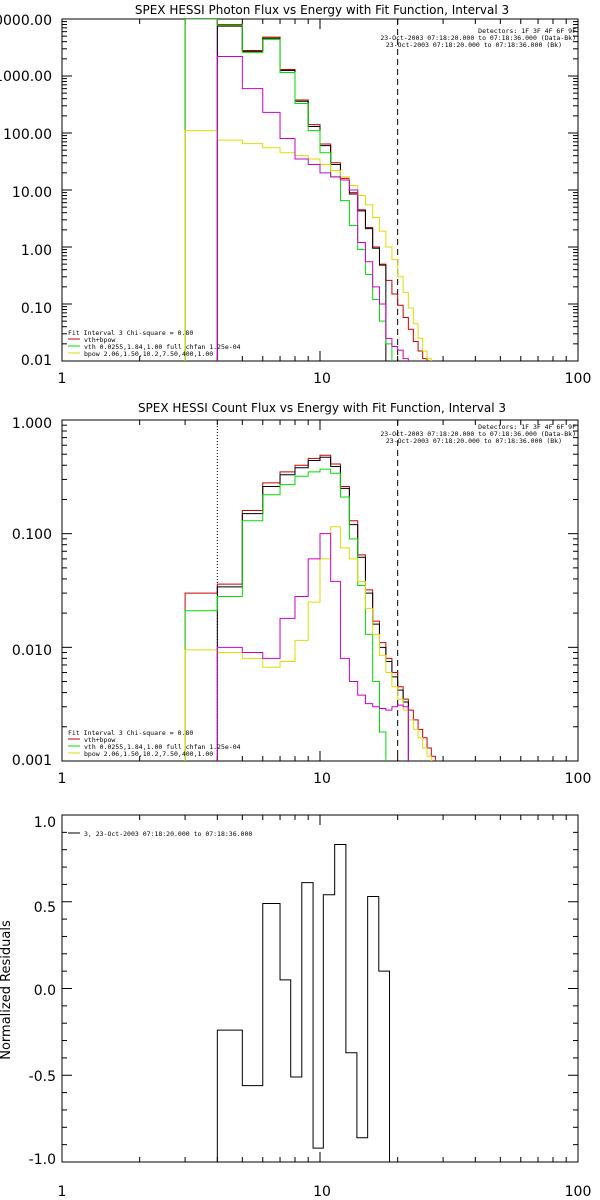 This screenshot has width=600, height=1200. What do you see at coordinates (148, 754) in the screenshot?
I see `count-legend-bpow: bpow 2.06,1.50,10.2,7.50,400,1.00` at bounding box center [148, 754].